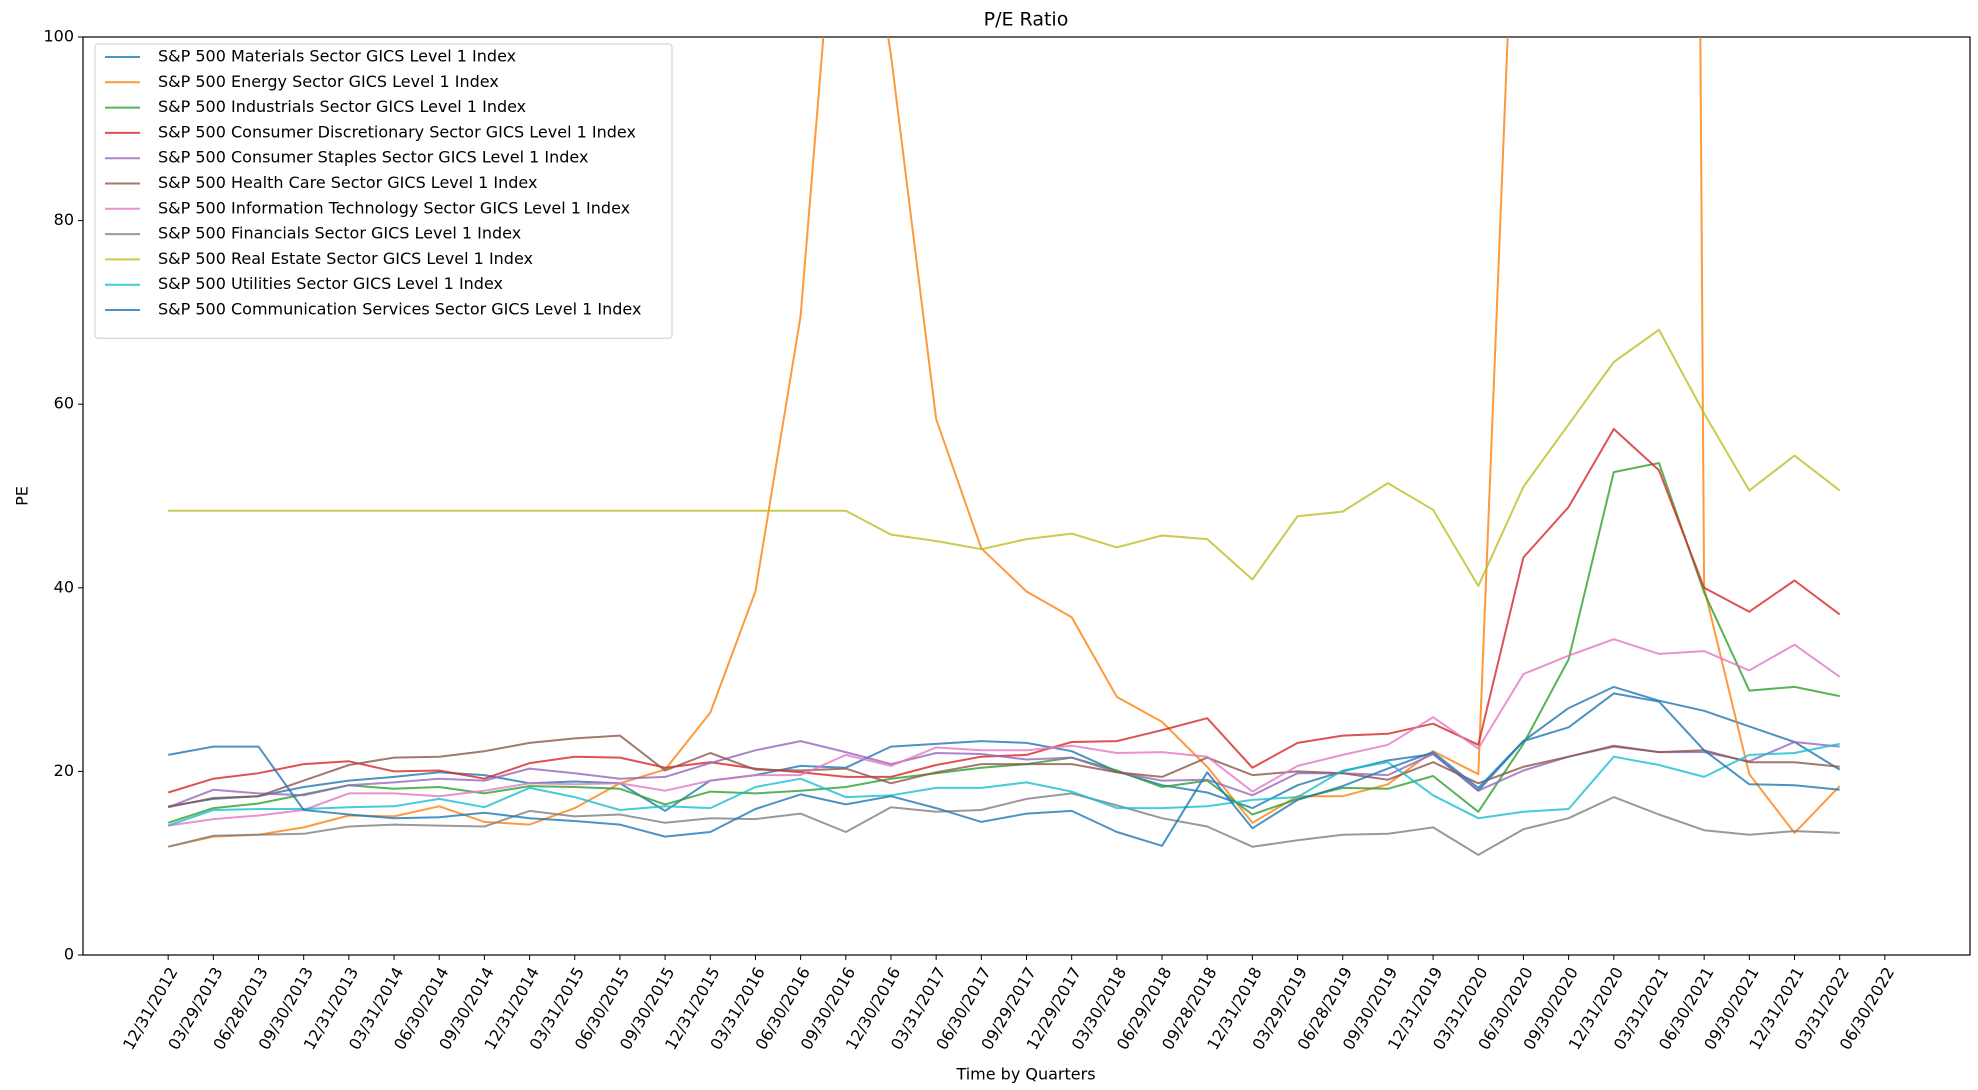  What do you see at coordinates (328, 81) in the screenshot?
I see `legend-label: S&P 500 Energy Sector GICS Level 1 Index` at bounding box center [328, 81].